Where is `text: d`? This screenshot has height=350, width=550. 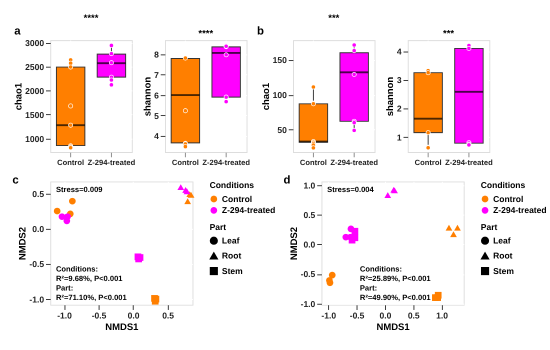
text: d is located at coordinates (287, 180).